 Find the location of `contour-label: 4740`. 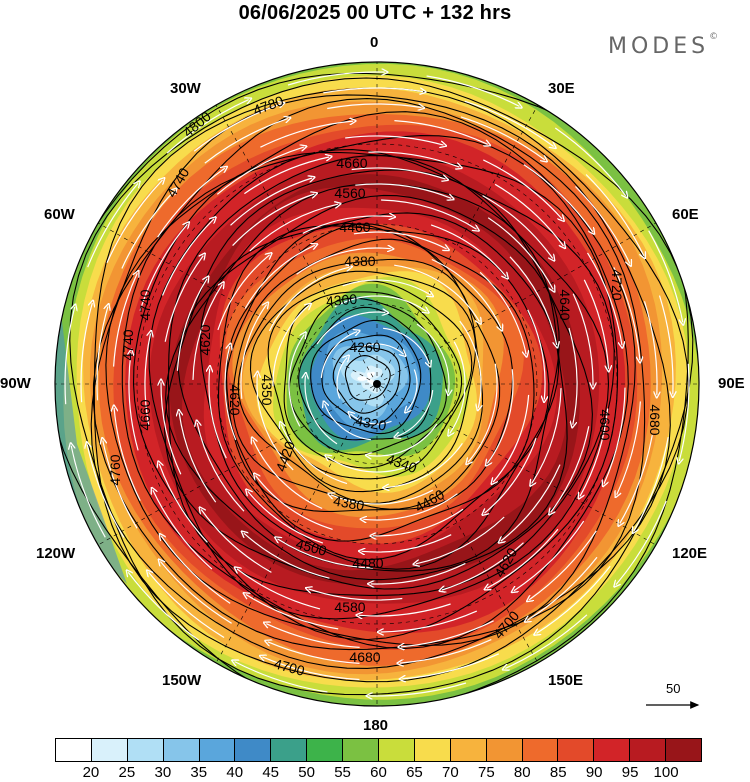

contour-label: 4740 is located at coordinates (128, 344).